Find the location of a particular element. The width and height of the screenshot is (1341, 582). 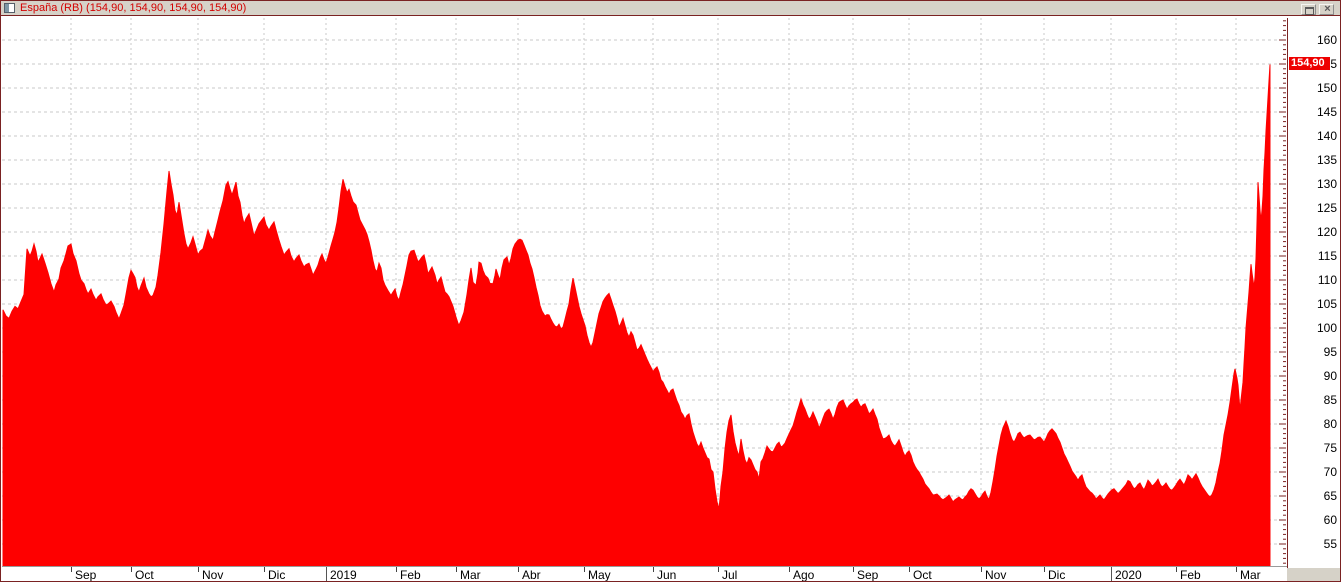

x-axis-label: Jun is located at coordinates (667, 575).